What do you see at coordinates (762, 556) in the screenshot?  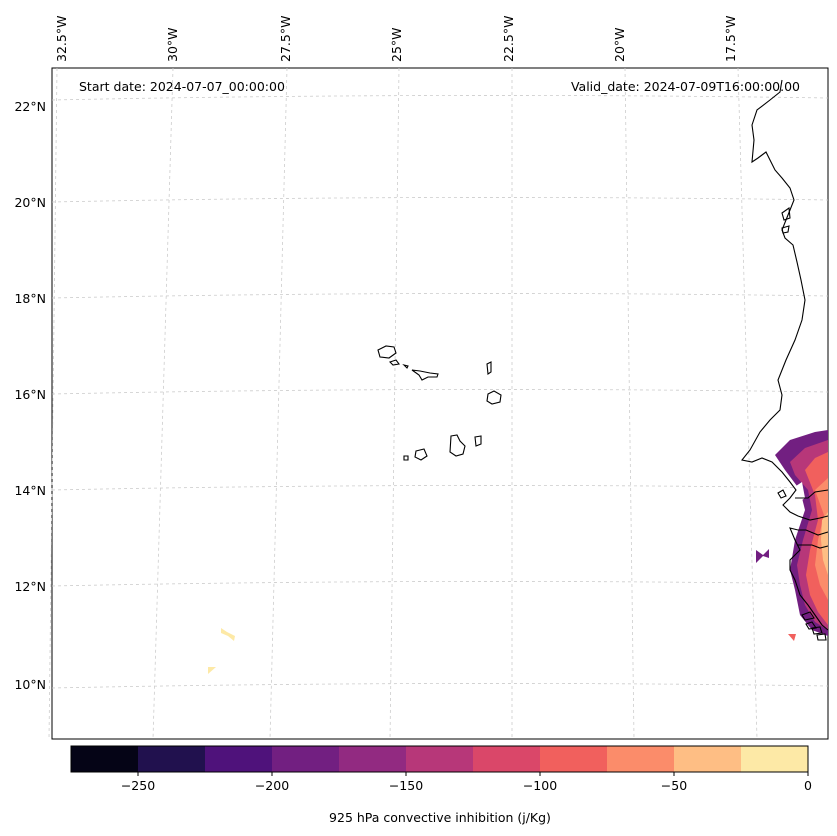 I see `cin-patch-isolated-purple` at bounding box center [762, 556].